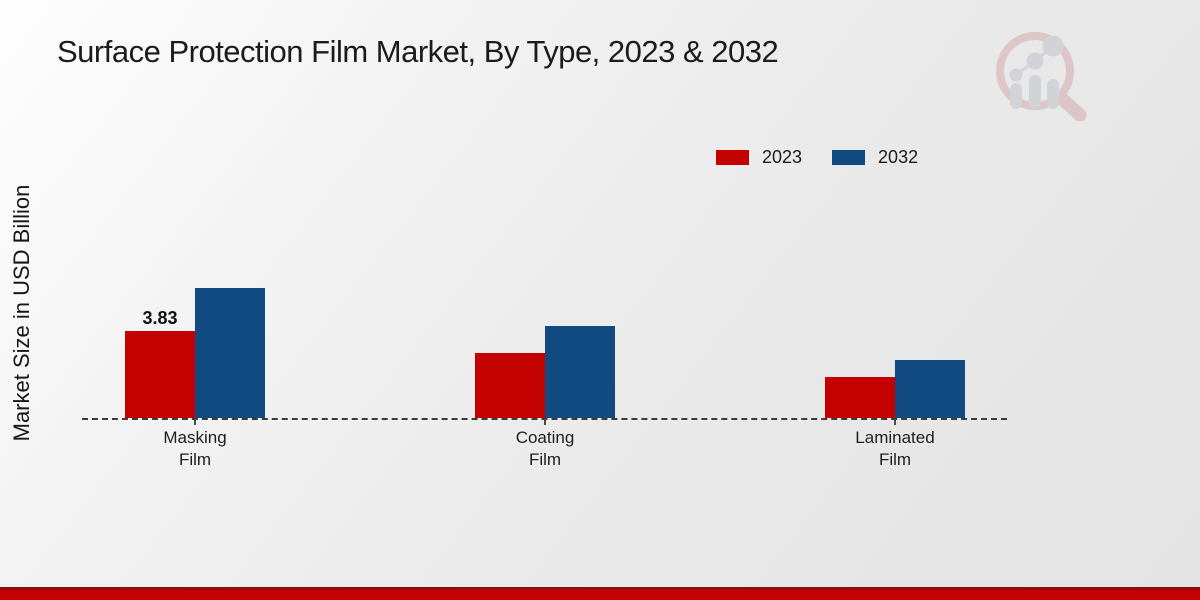  What do you see at coordinates (930, 389) in the screenshot?
I see `bar-2032-laminated-film` at bounding box center [930, 389].